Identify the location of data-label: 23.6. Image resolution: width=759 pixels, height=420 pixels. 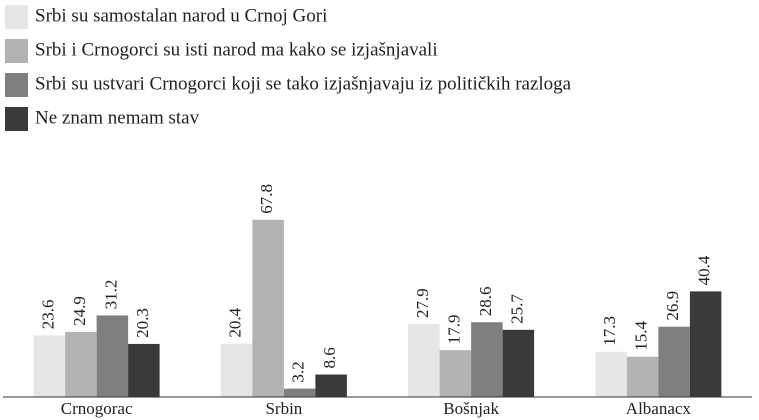
(47, 315).